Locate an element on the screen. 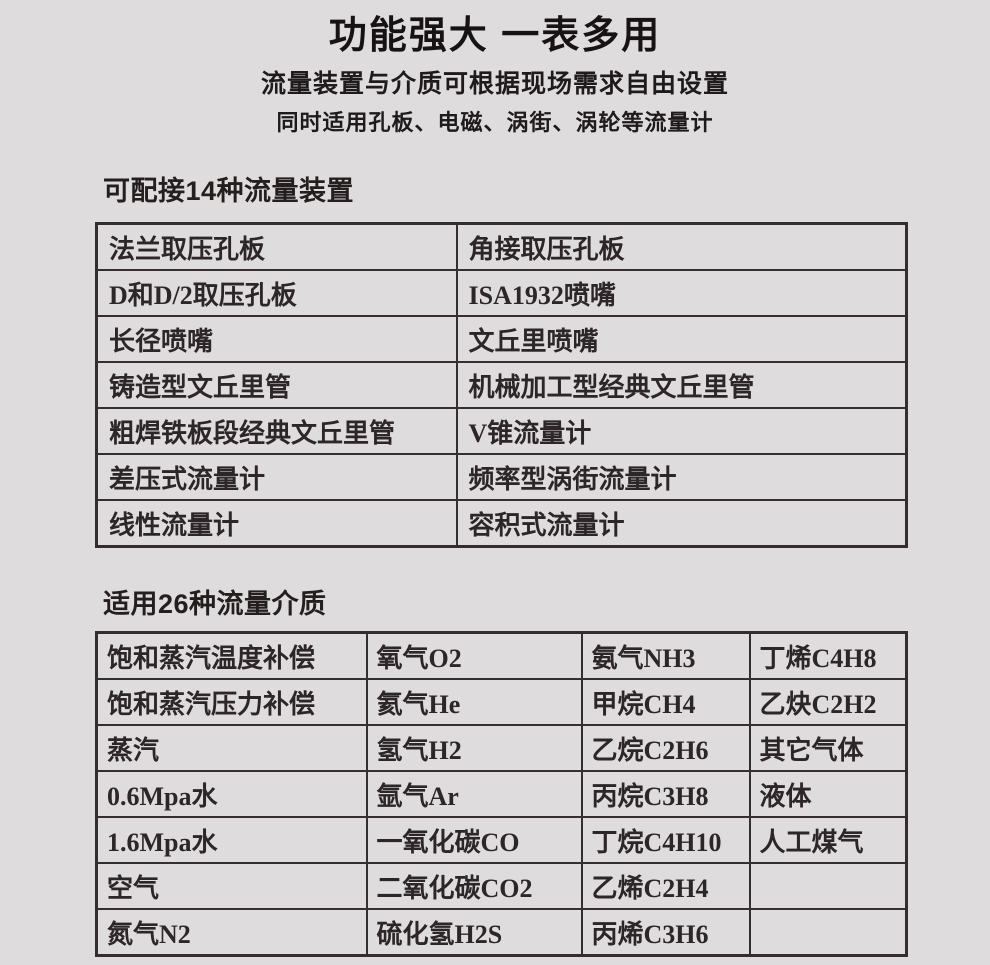 This screenshot has width=990, height=965. device-cell: 法兰取压孔板 is located at coordinates (276, 246).